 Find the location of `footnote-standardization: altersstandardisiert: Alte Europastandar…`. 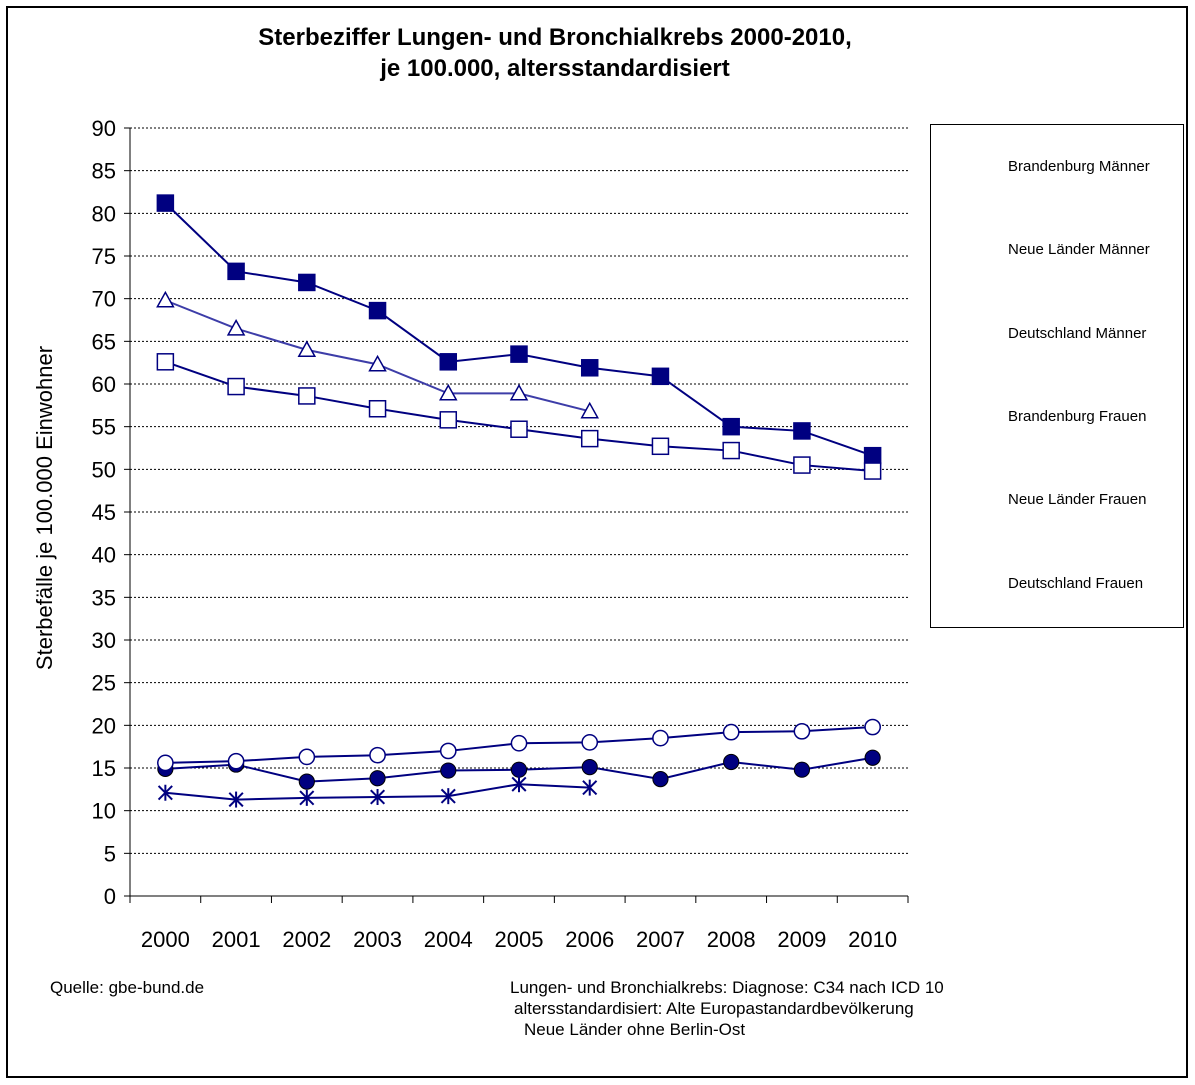

footnote-standardization: altersstandardisiert: Alte Europastandar… is located at coordinates (714, 1008).